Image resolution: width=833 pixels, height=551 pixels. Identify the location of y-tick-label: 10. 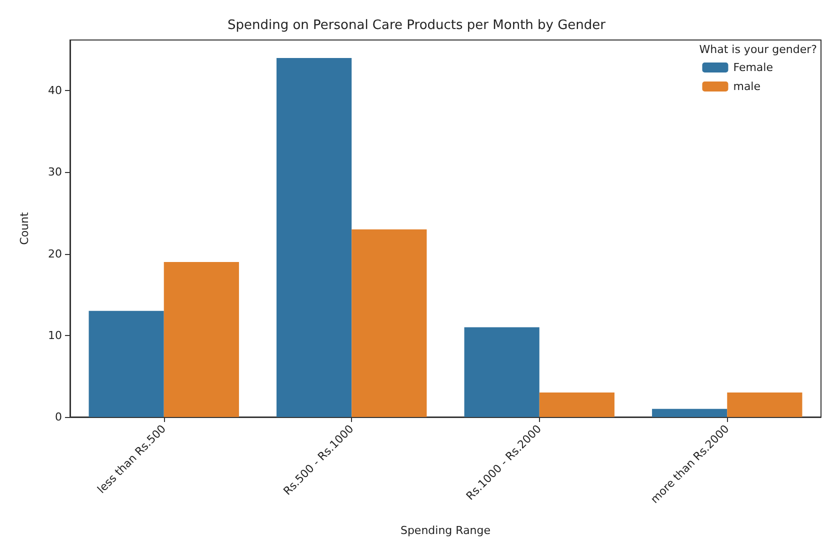
(55, 335).